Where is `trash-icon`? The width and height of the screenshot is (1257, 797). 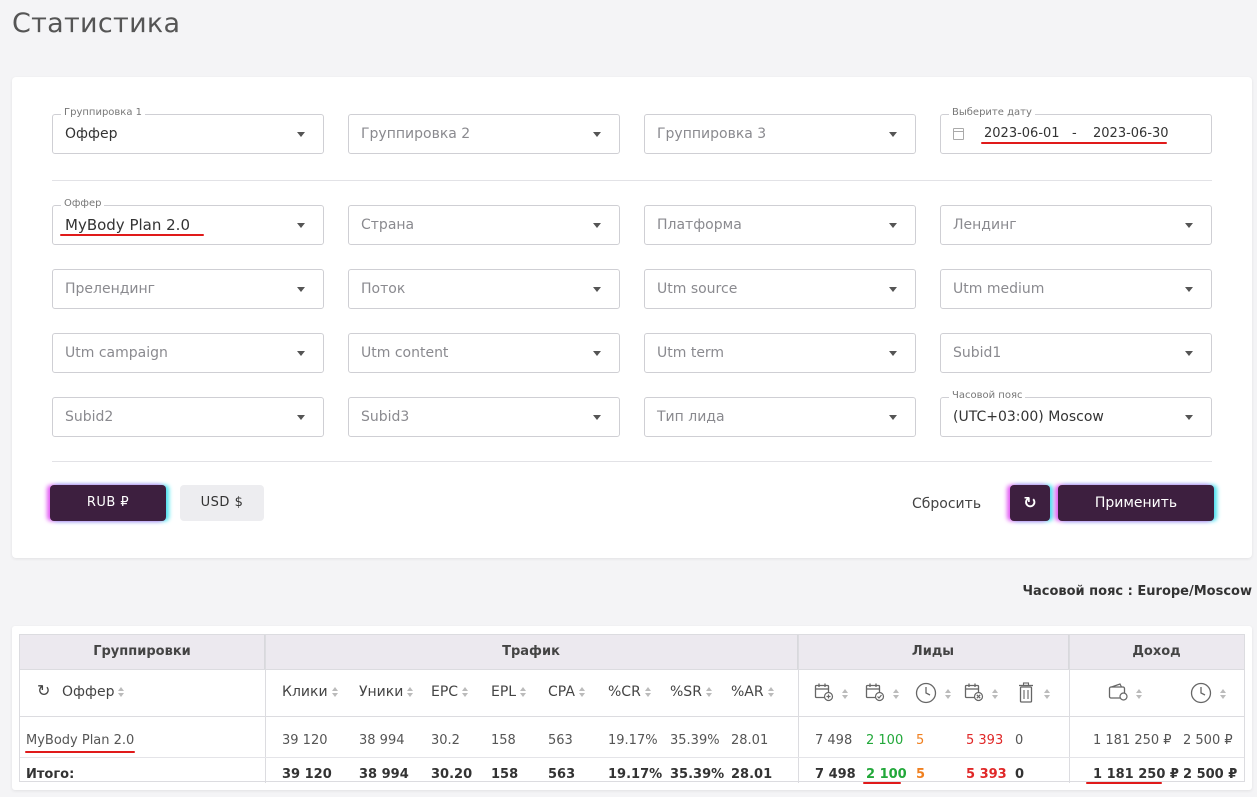 trash-icon is located at coordinates (1026, 693).